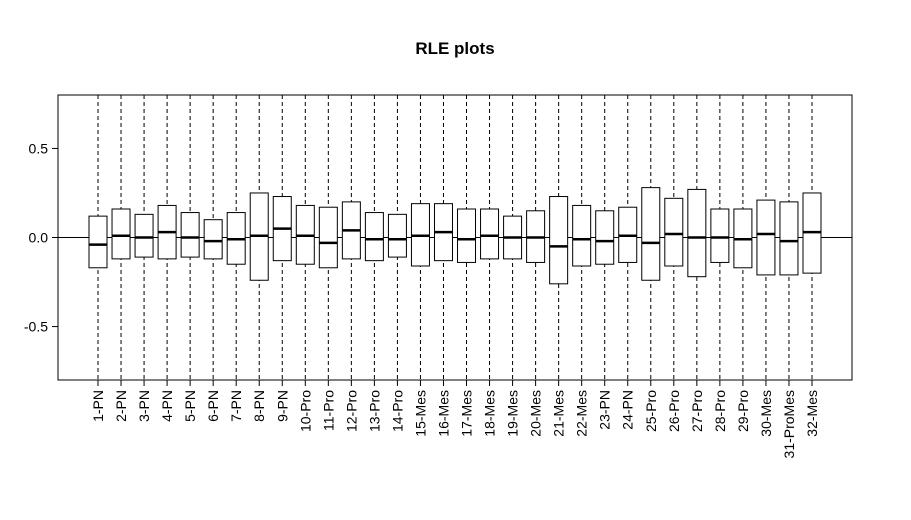 This screenshot has height=520, width=911. I want to click on x-tick-label: 26-Pro, so click(674, 411).